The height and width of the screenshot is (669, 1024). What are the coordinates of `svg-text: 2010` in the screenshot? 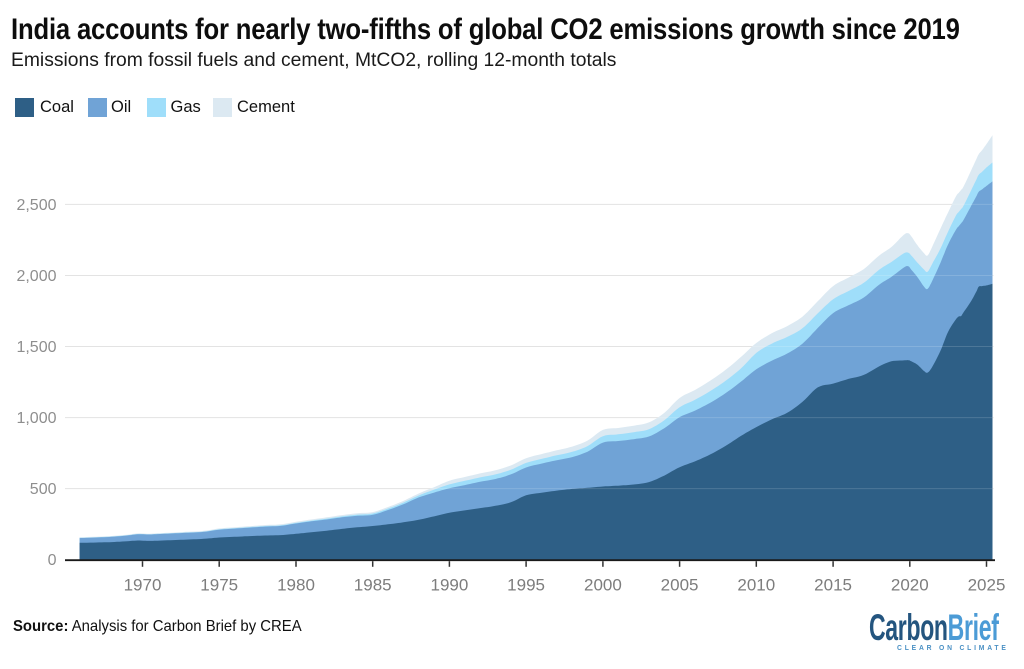 It's located at (756, 585).